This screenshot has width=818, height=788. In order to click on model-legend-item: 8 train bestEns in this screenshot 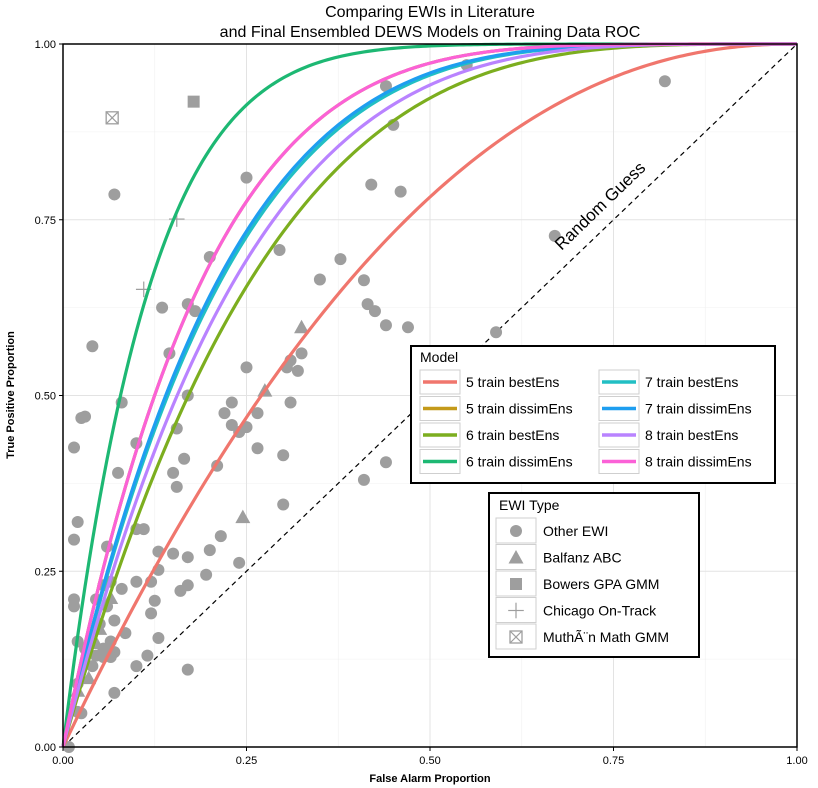, I will do `click(668, 435)`.